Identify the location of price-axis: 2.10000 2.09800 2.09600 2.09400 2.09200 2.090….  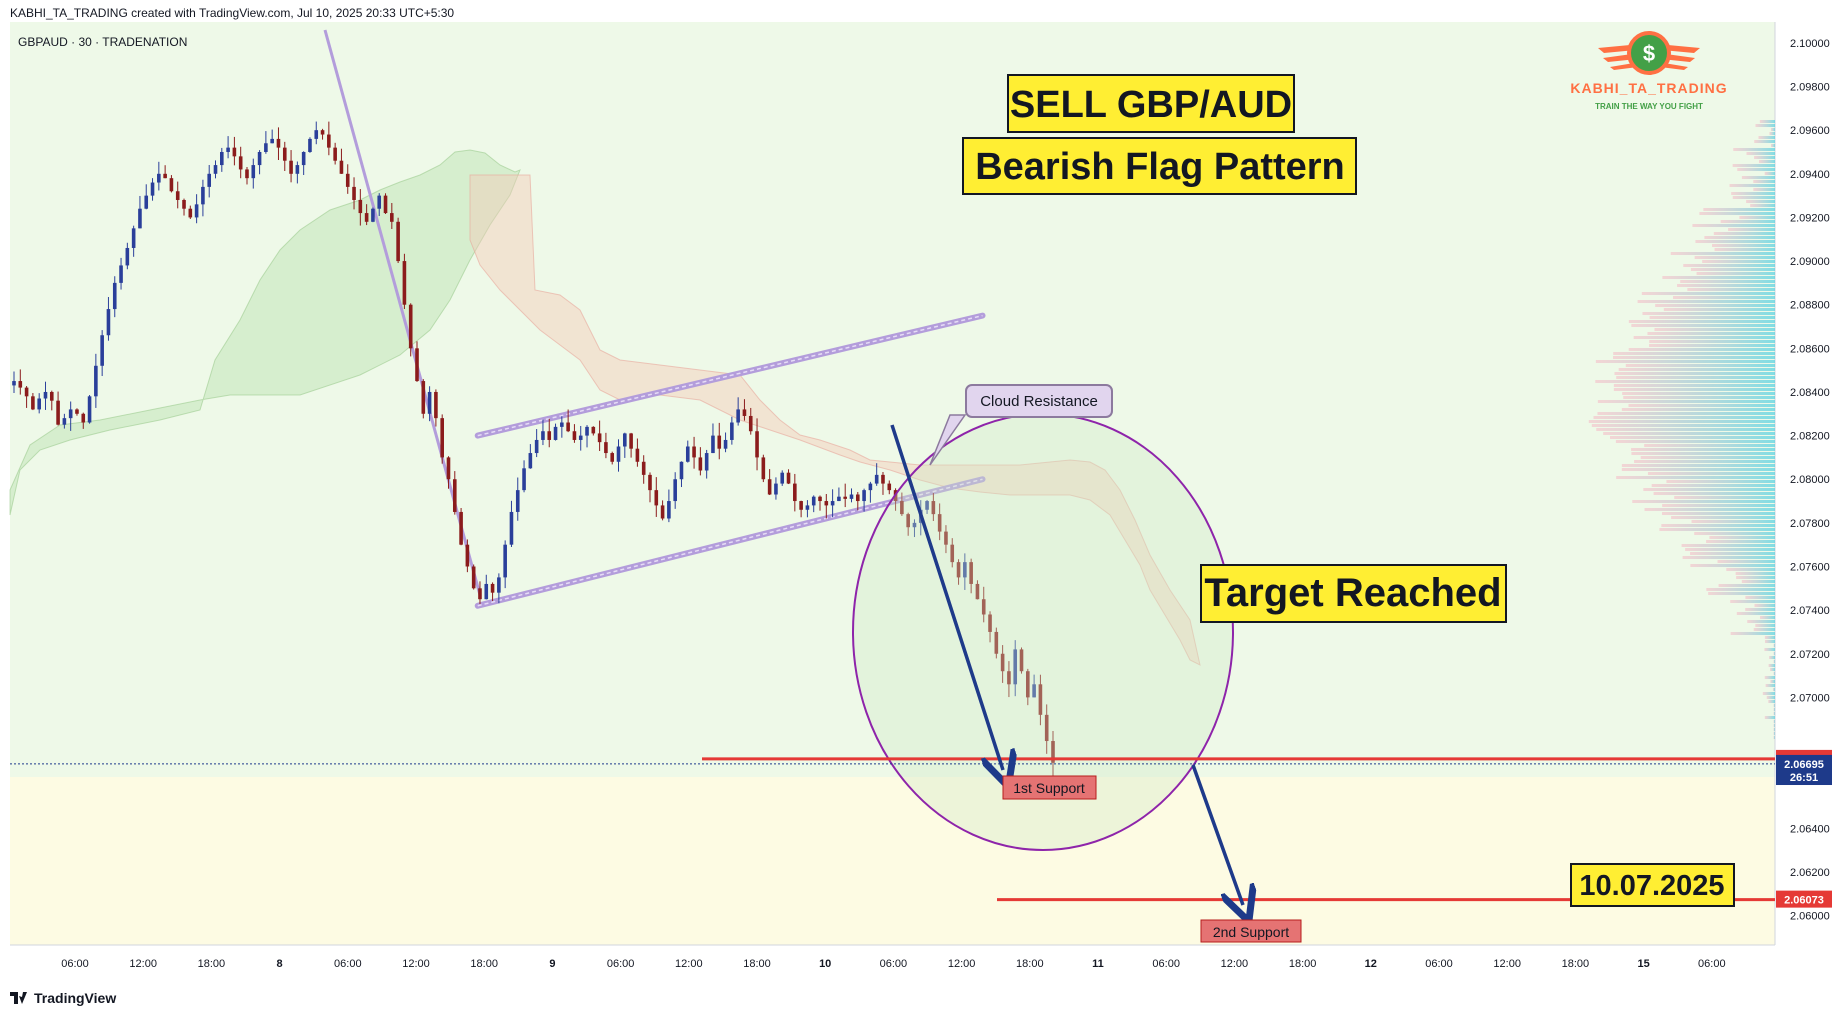
(1810, 480).